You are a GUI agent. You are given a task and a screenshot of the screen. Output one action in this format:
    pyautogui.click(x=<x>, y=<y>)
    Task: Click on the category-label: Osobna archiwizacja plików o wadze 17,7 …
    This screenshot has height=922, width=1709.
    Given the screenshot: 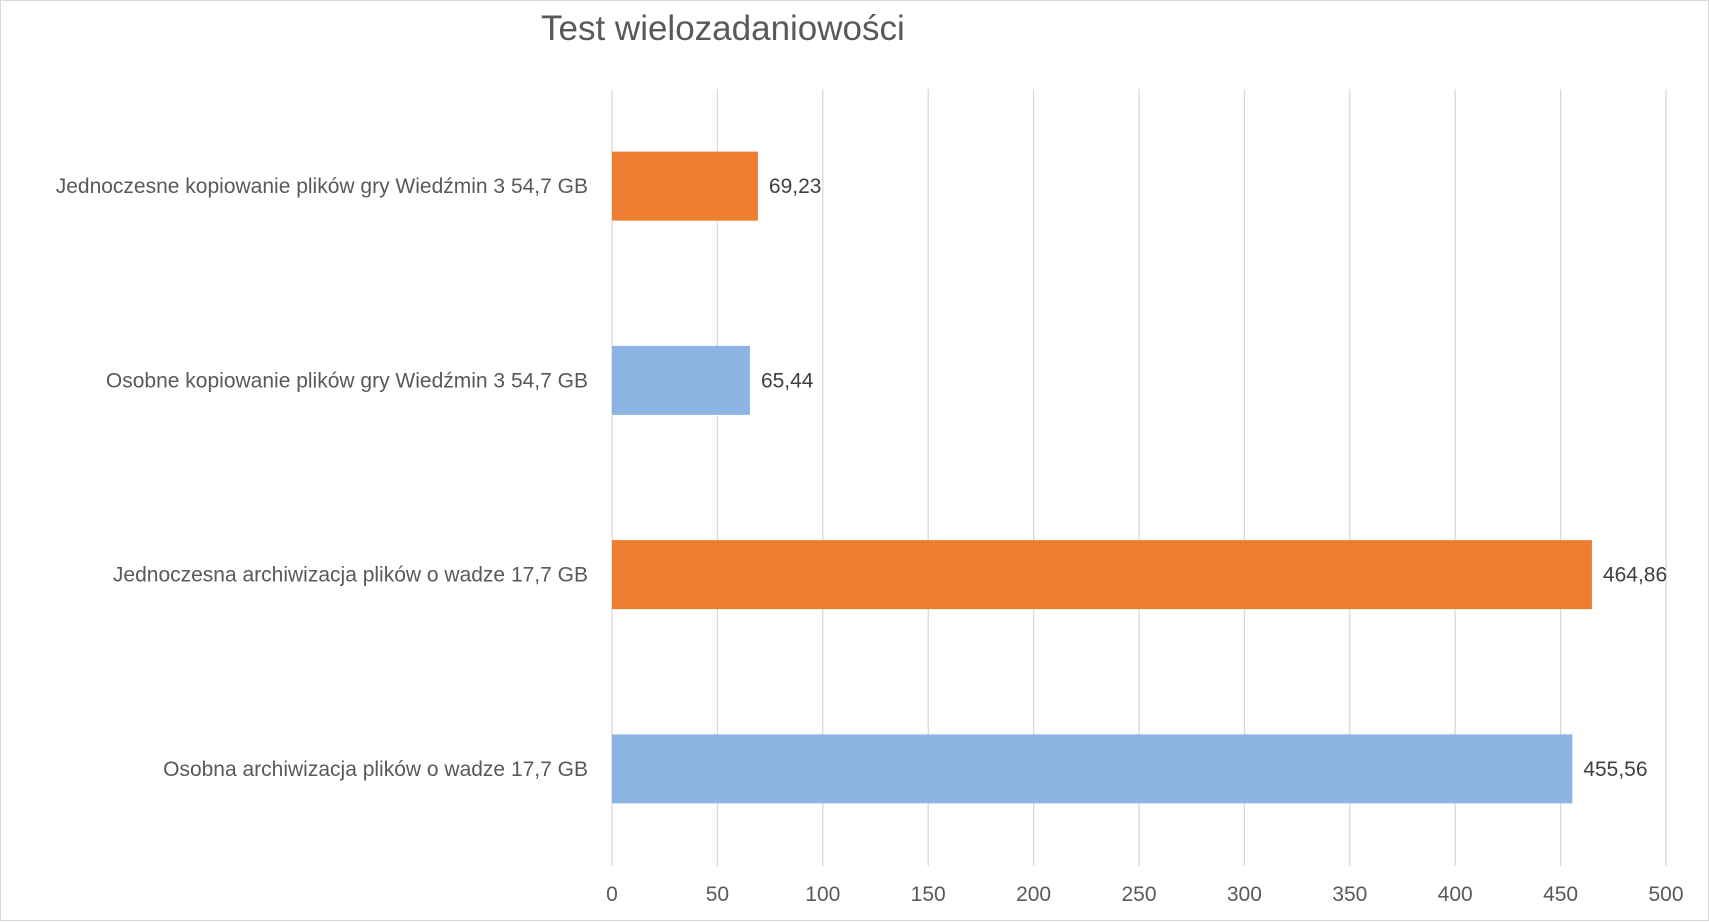 What is the action you would take?
    pyautogui.click(x=375, y=769)
    